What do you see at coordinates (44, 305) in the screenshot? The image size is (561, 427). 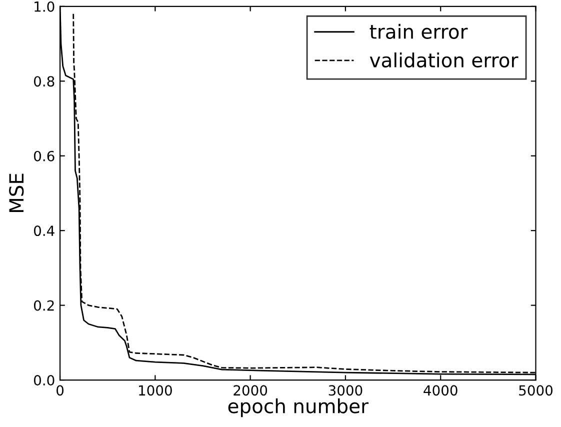 I see `y-tick-label: 0.2` at bounding box center [44, 305].